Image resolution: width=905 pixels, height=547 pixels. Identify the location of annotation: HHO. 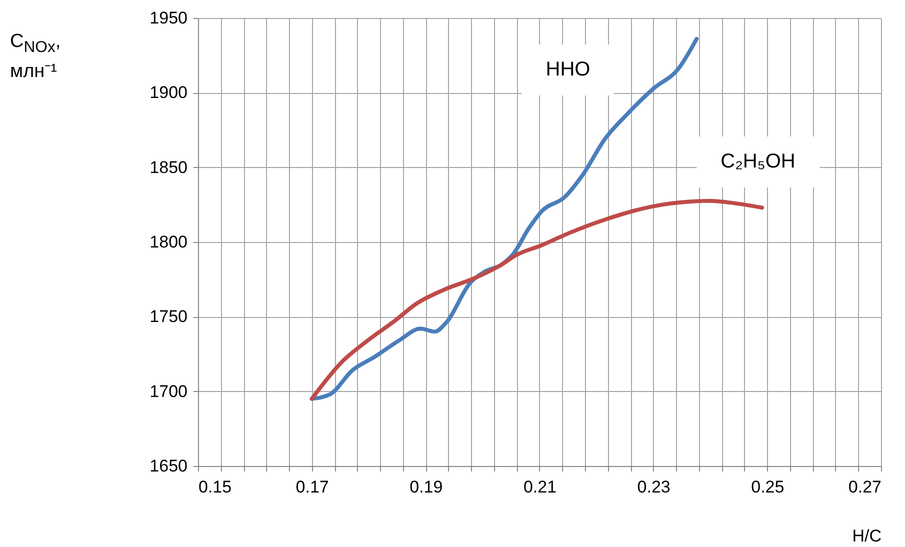
(568, 70).